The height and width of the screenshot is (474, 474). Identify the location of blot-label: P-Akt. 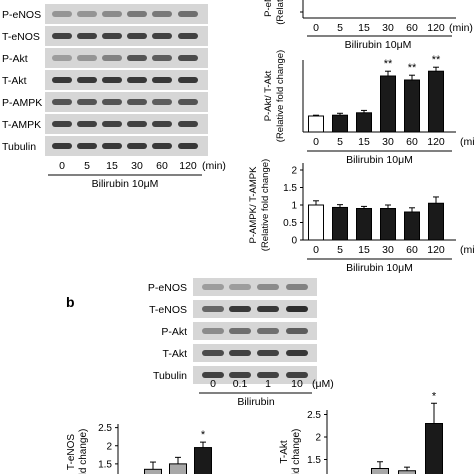
(174, 332).